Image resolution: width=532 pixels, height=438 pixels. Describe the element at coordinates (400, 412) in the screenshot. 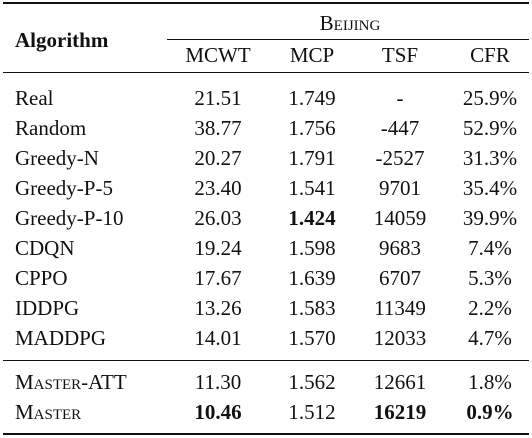

I see `cell-tsf: 16219` at that location.